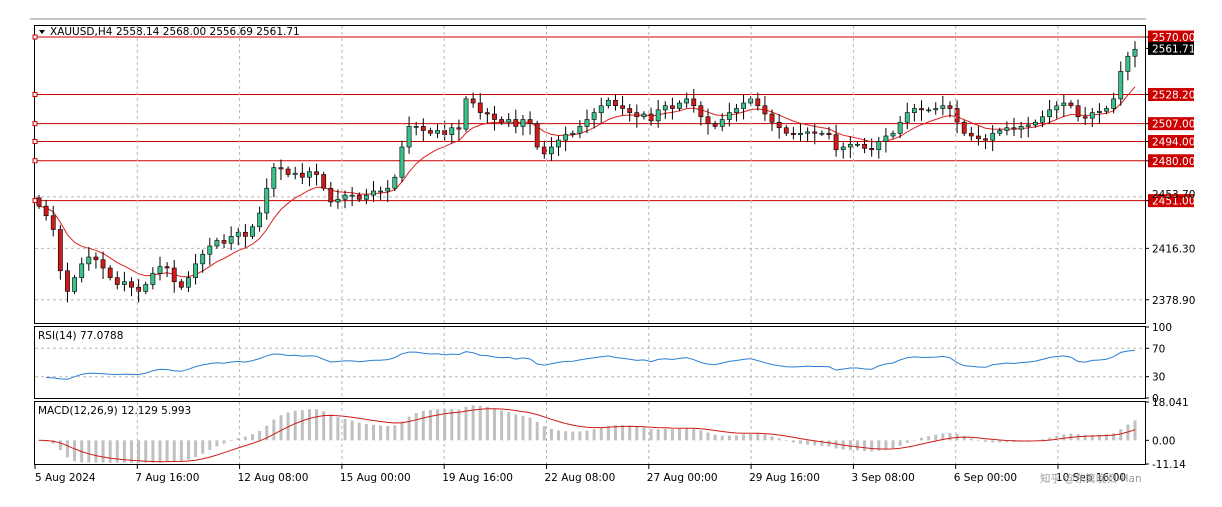  I want to click on rsi-pane-frame, so click(590, 362).